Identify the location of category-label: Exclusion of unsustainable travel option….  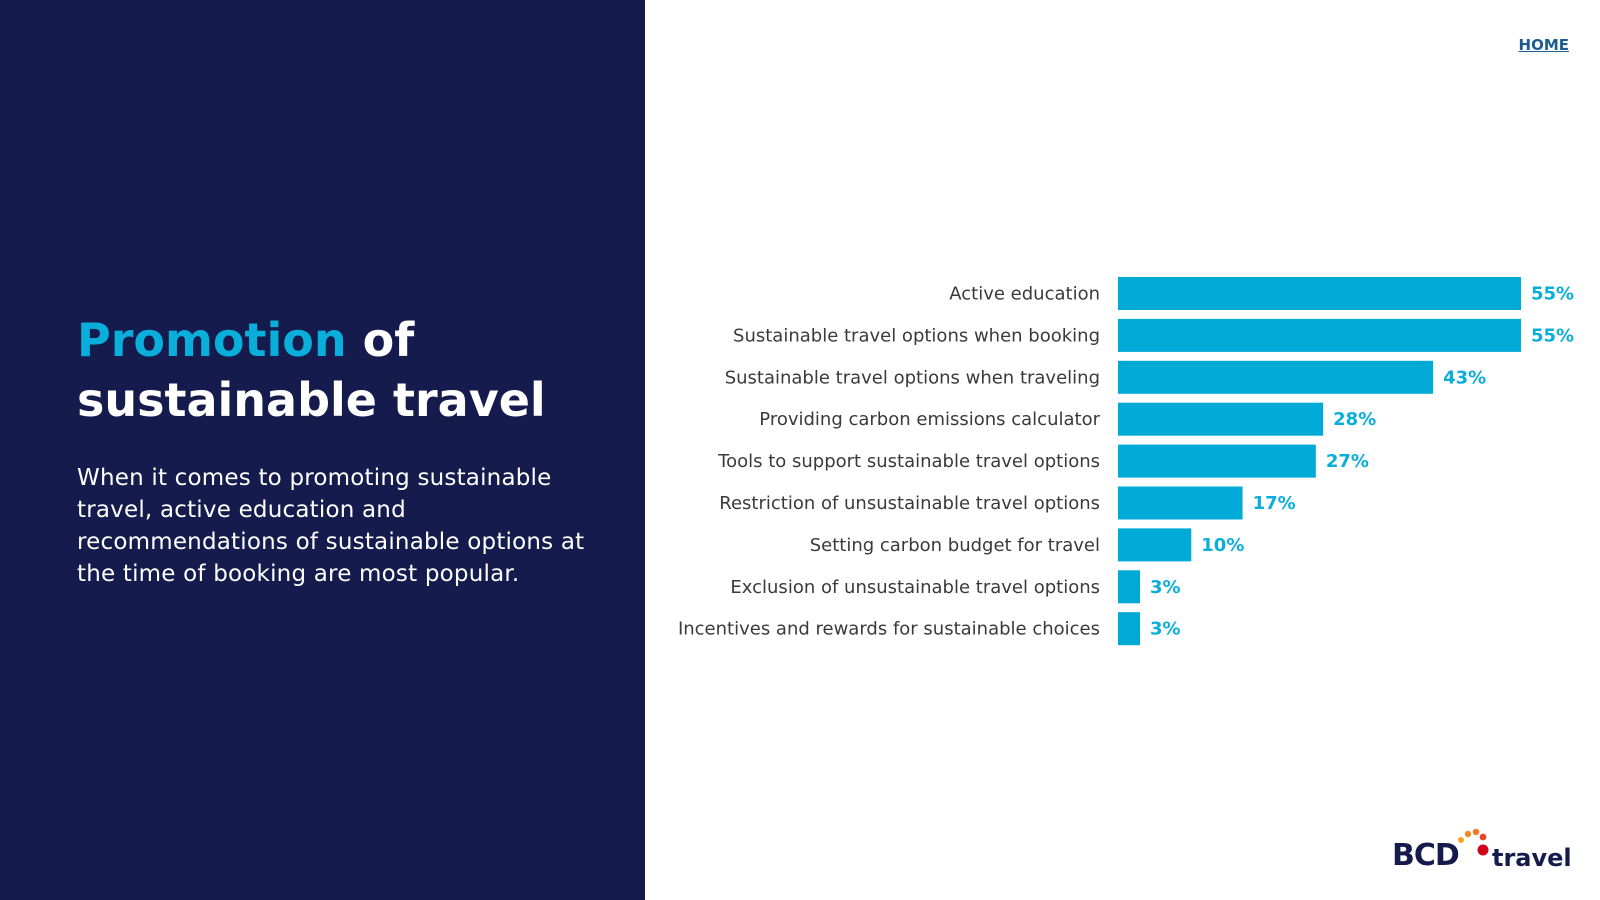
(915, 587).